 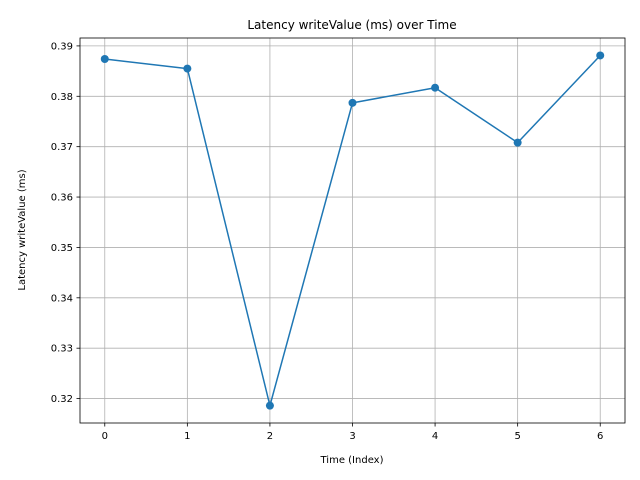 I want to click on y-tick-label: 0.35, so click(x=62, y=248).